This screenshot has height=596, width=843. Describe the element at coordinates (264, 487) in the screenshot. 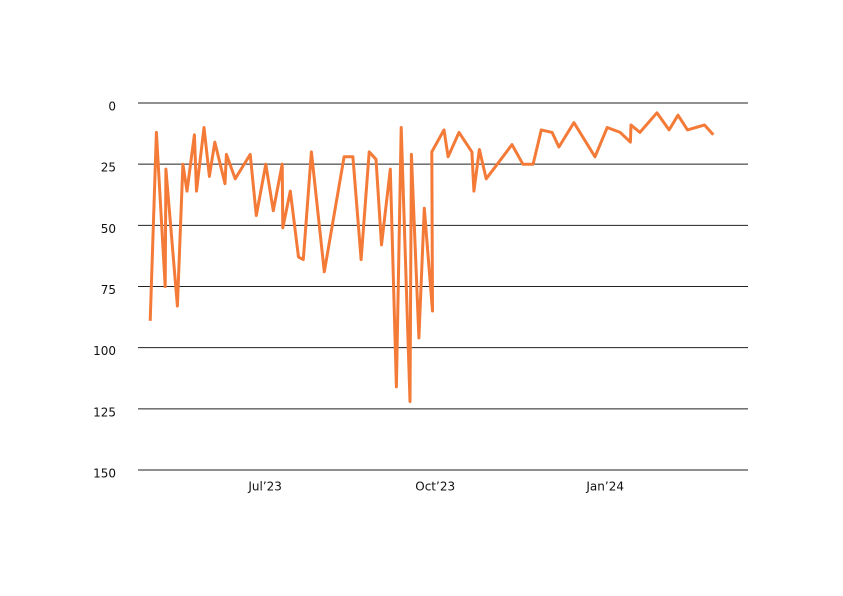

I see `x-tick-label: Jul’23` at that location.